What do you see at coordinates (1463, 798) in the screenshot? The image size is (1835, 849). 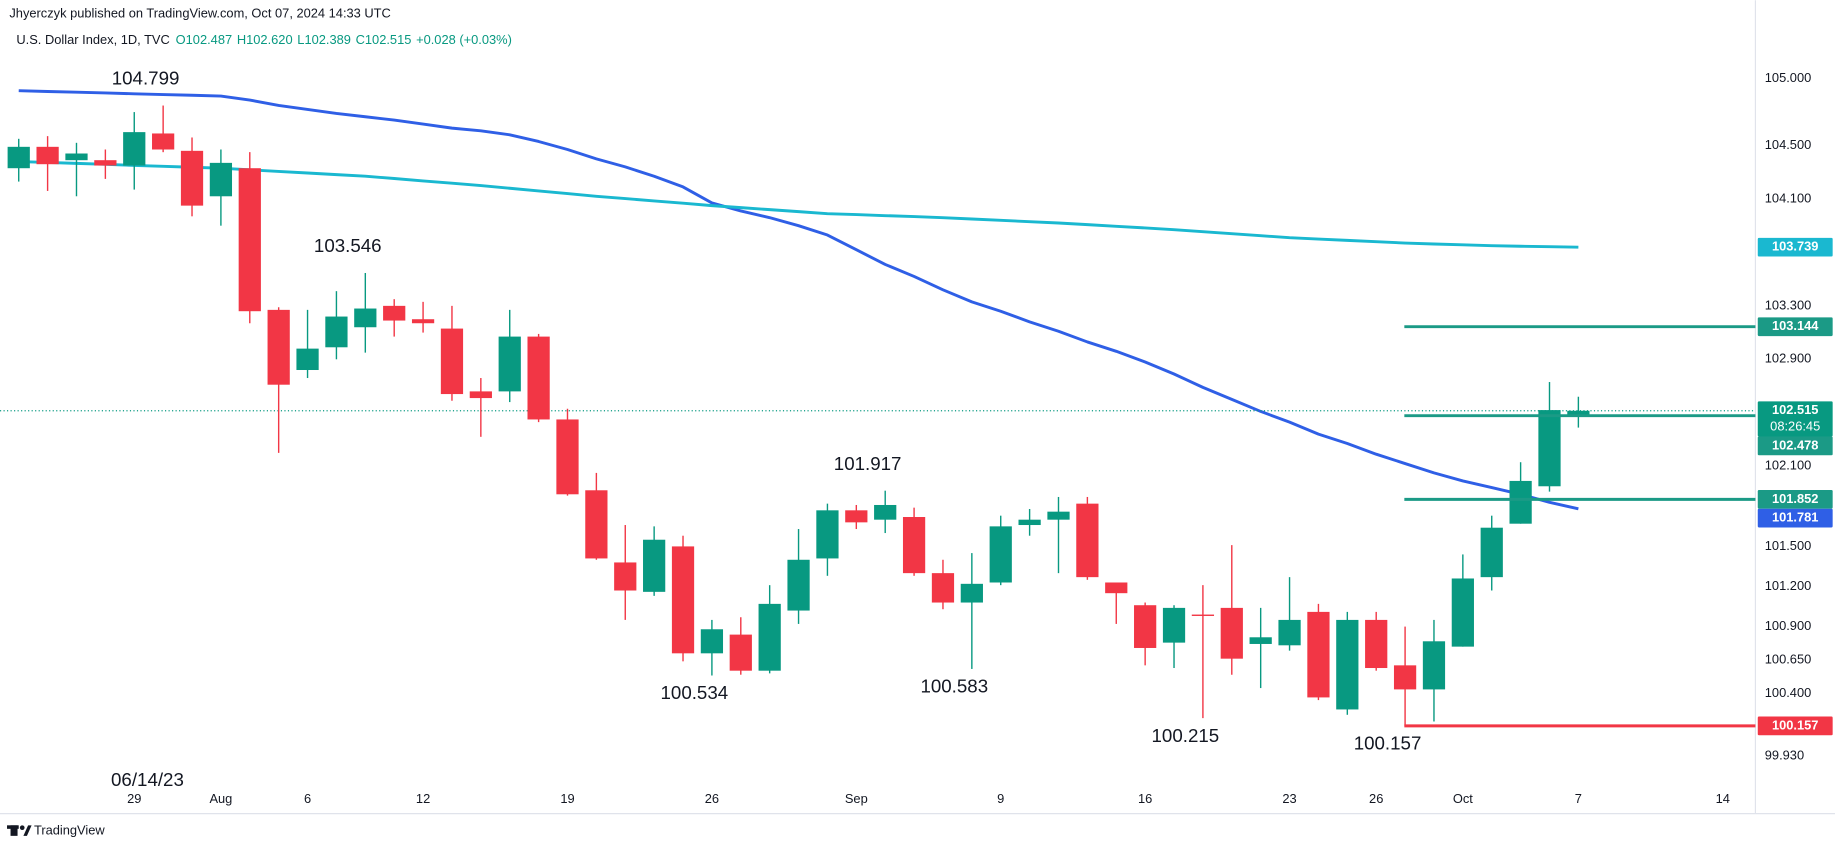 I see `x-tick-label: Oct` at bounding box center [1463, 798].